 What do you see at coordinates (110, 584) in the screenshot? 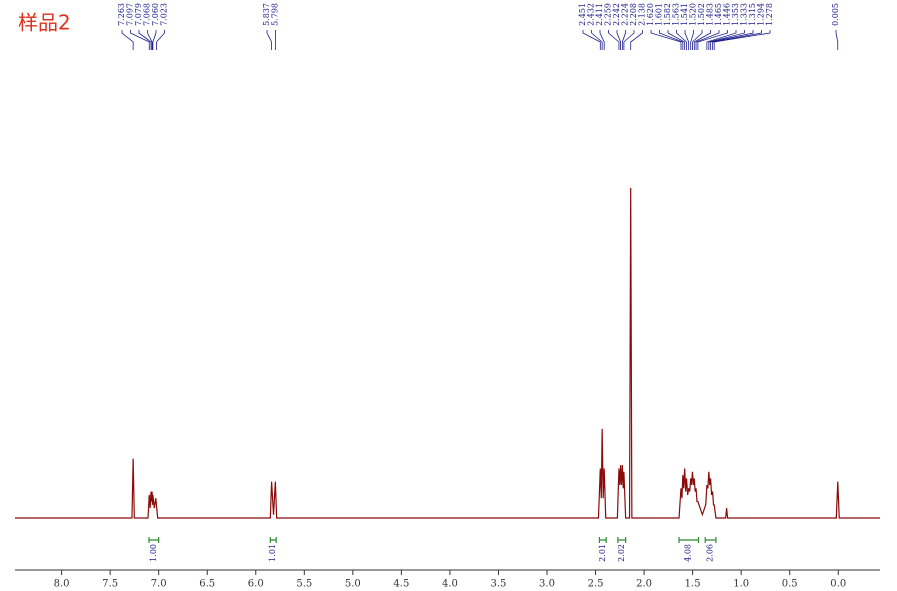
I see `x-tick-label: 7.5` at bounding box center [110, 584].